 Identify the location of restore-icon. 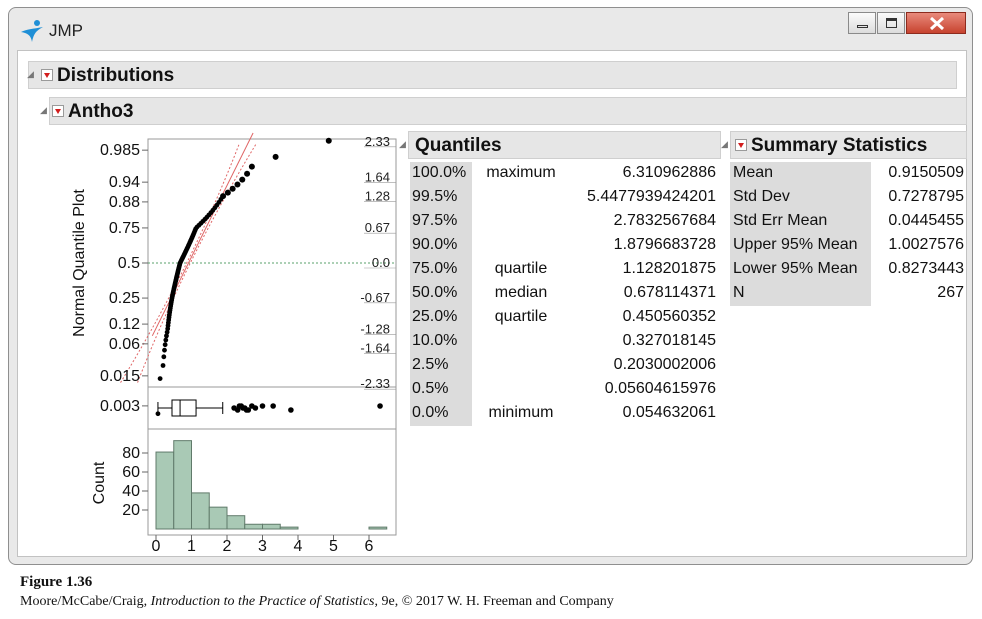
(891, 23).